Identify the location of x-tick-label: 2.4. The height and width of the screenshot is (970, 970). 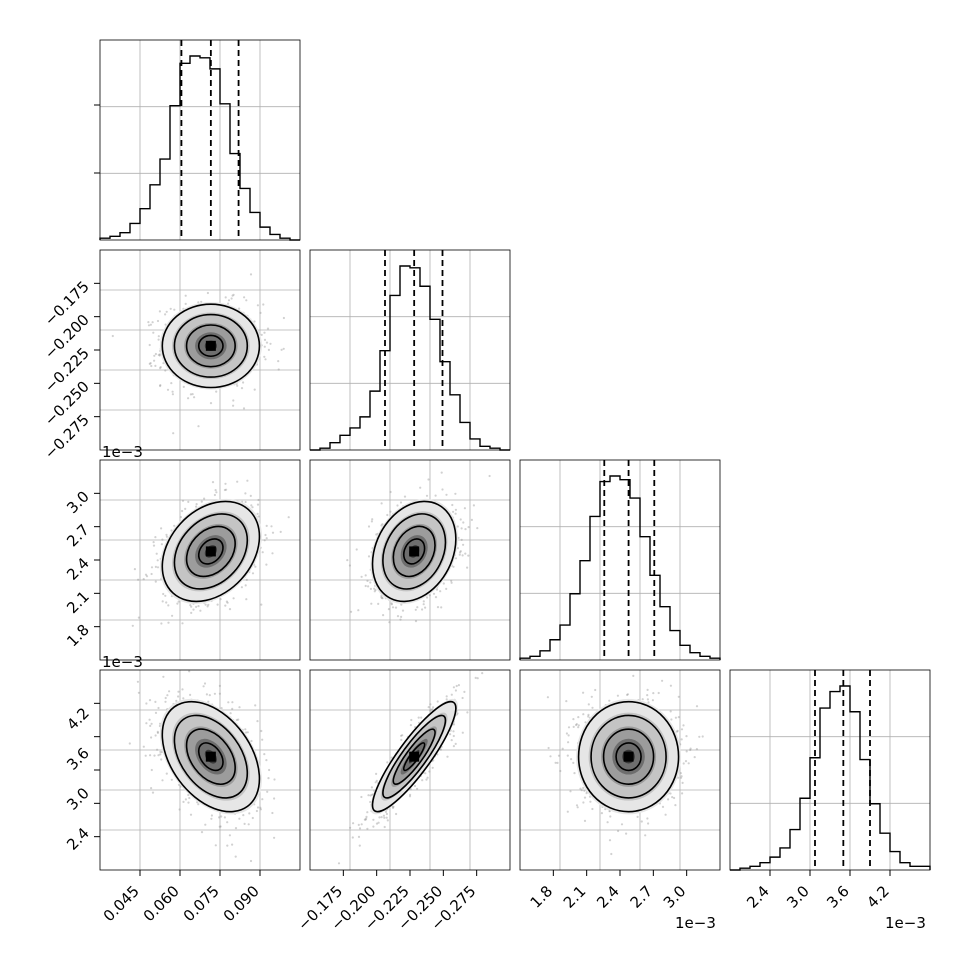
(608, 897).